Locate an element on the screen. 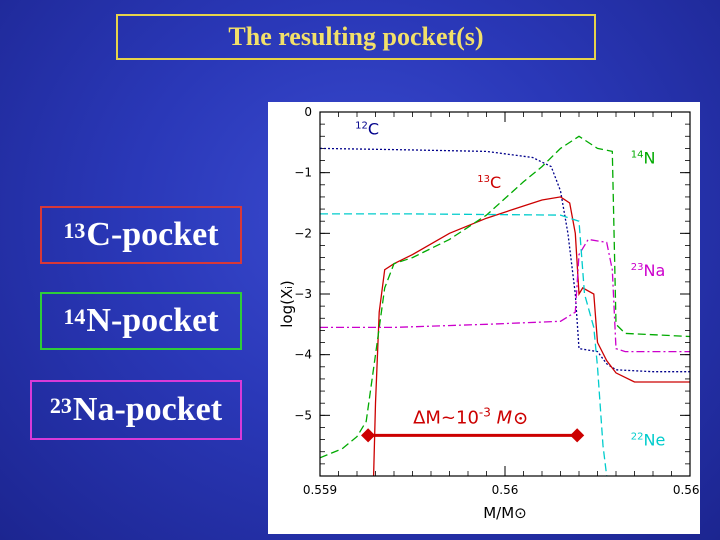  y-tick-label: −5 is located at coordinates (303, 415).